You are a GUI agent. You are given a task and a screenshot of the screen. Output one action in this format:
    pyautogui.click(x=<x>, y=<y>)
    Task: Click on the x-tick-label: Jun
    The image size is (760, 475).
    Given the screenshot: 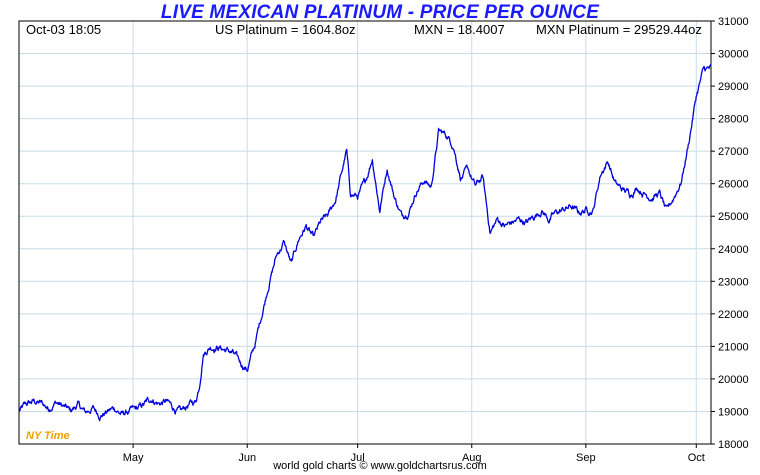 What is the action you would take?
    pyautogui.click(x=247, y=458)
    